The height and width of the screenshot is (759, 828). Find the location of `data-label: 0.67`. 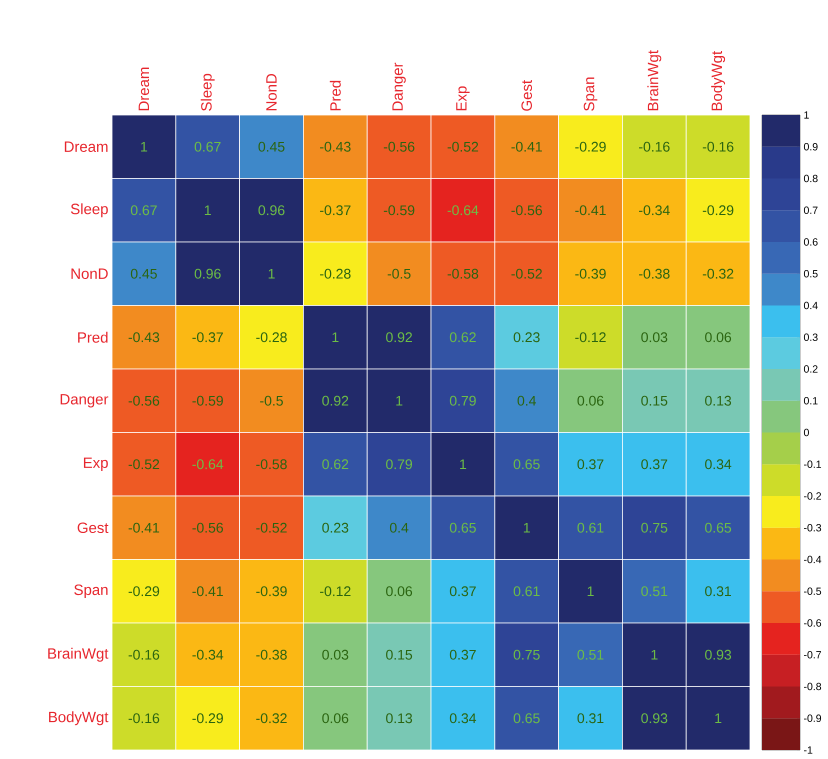

data-label: 0.67 is located at coordinates (143, 210).